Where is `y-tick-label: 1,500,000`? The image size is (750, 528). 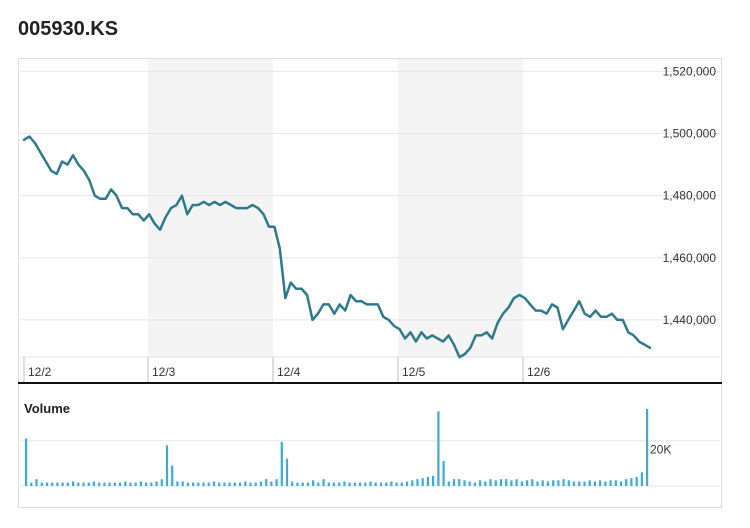 y-tick-label: 1,500,000 is located at coordinates (690, 134).